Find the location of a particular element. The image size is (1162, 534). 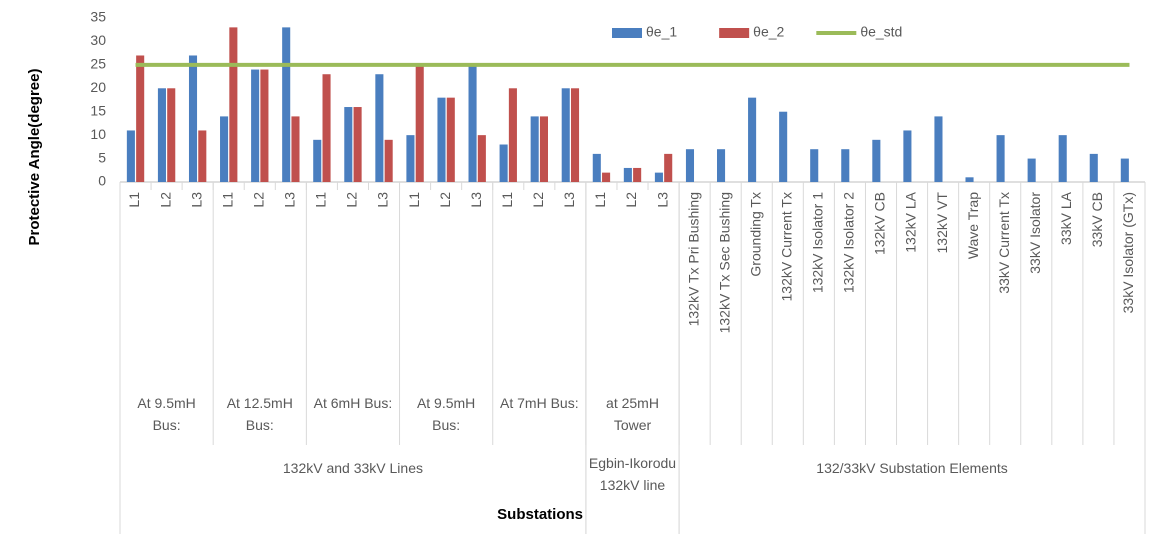

x-tick-label: 33kV Isolator (GTx) is located at coordinates (1128, 252).